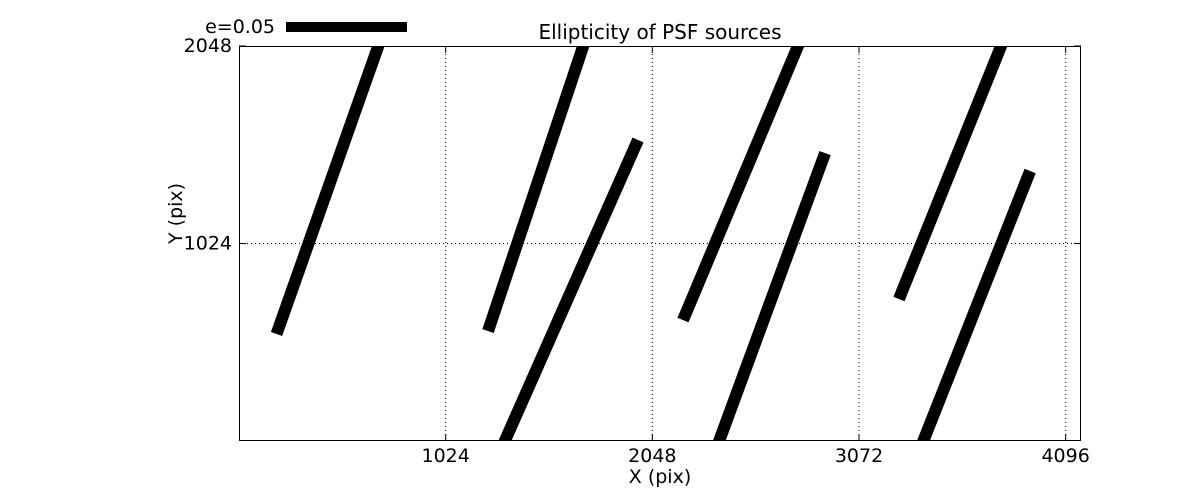 The image size is (1200, 490). Describe the element at coordinates (208, 244) in the screenshot. I see `y-tick-label: 1024` at that location.